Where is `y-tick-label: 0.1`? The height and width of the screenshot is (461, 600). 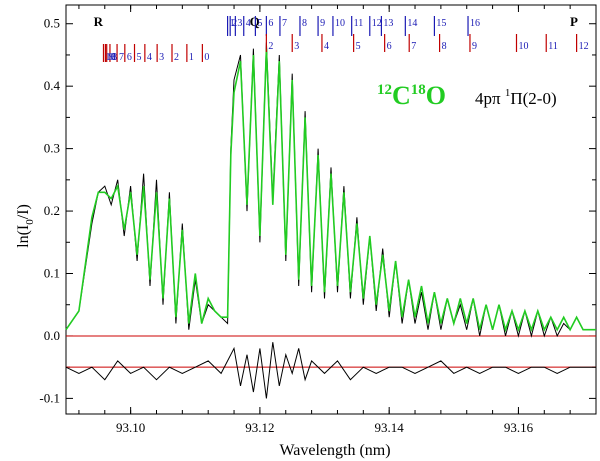 y-tick-label: 0.1 is located at coordinates (52, 273).